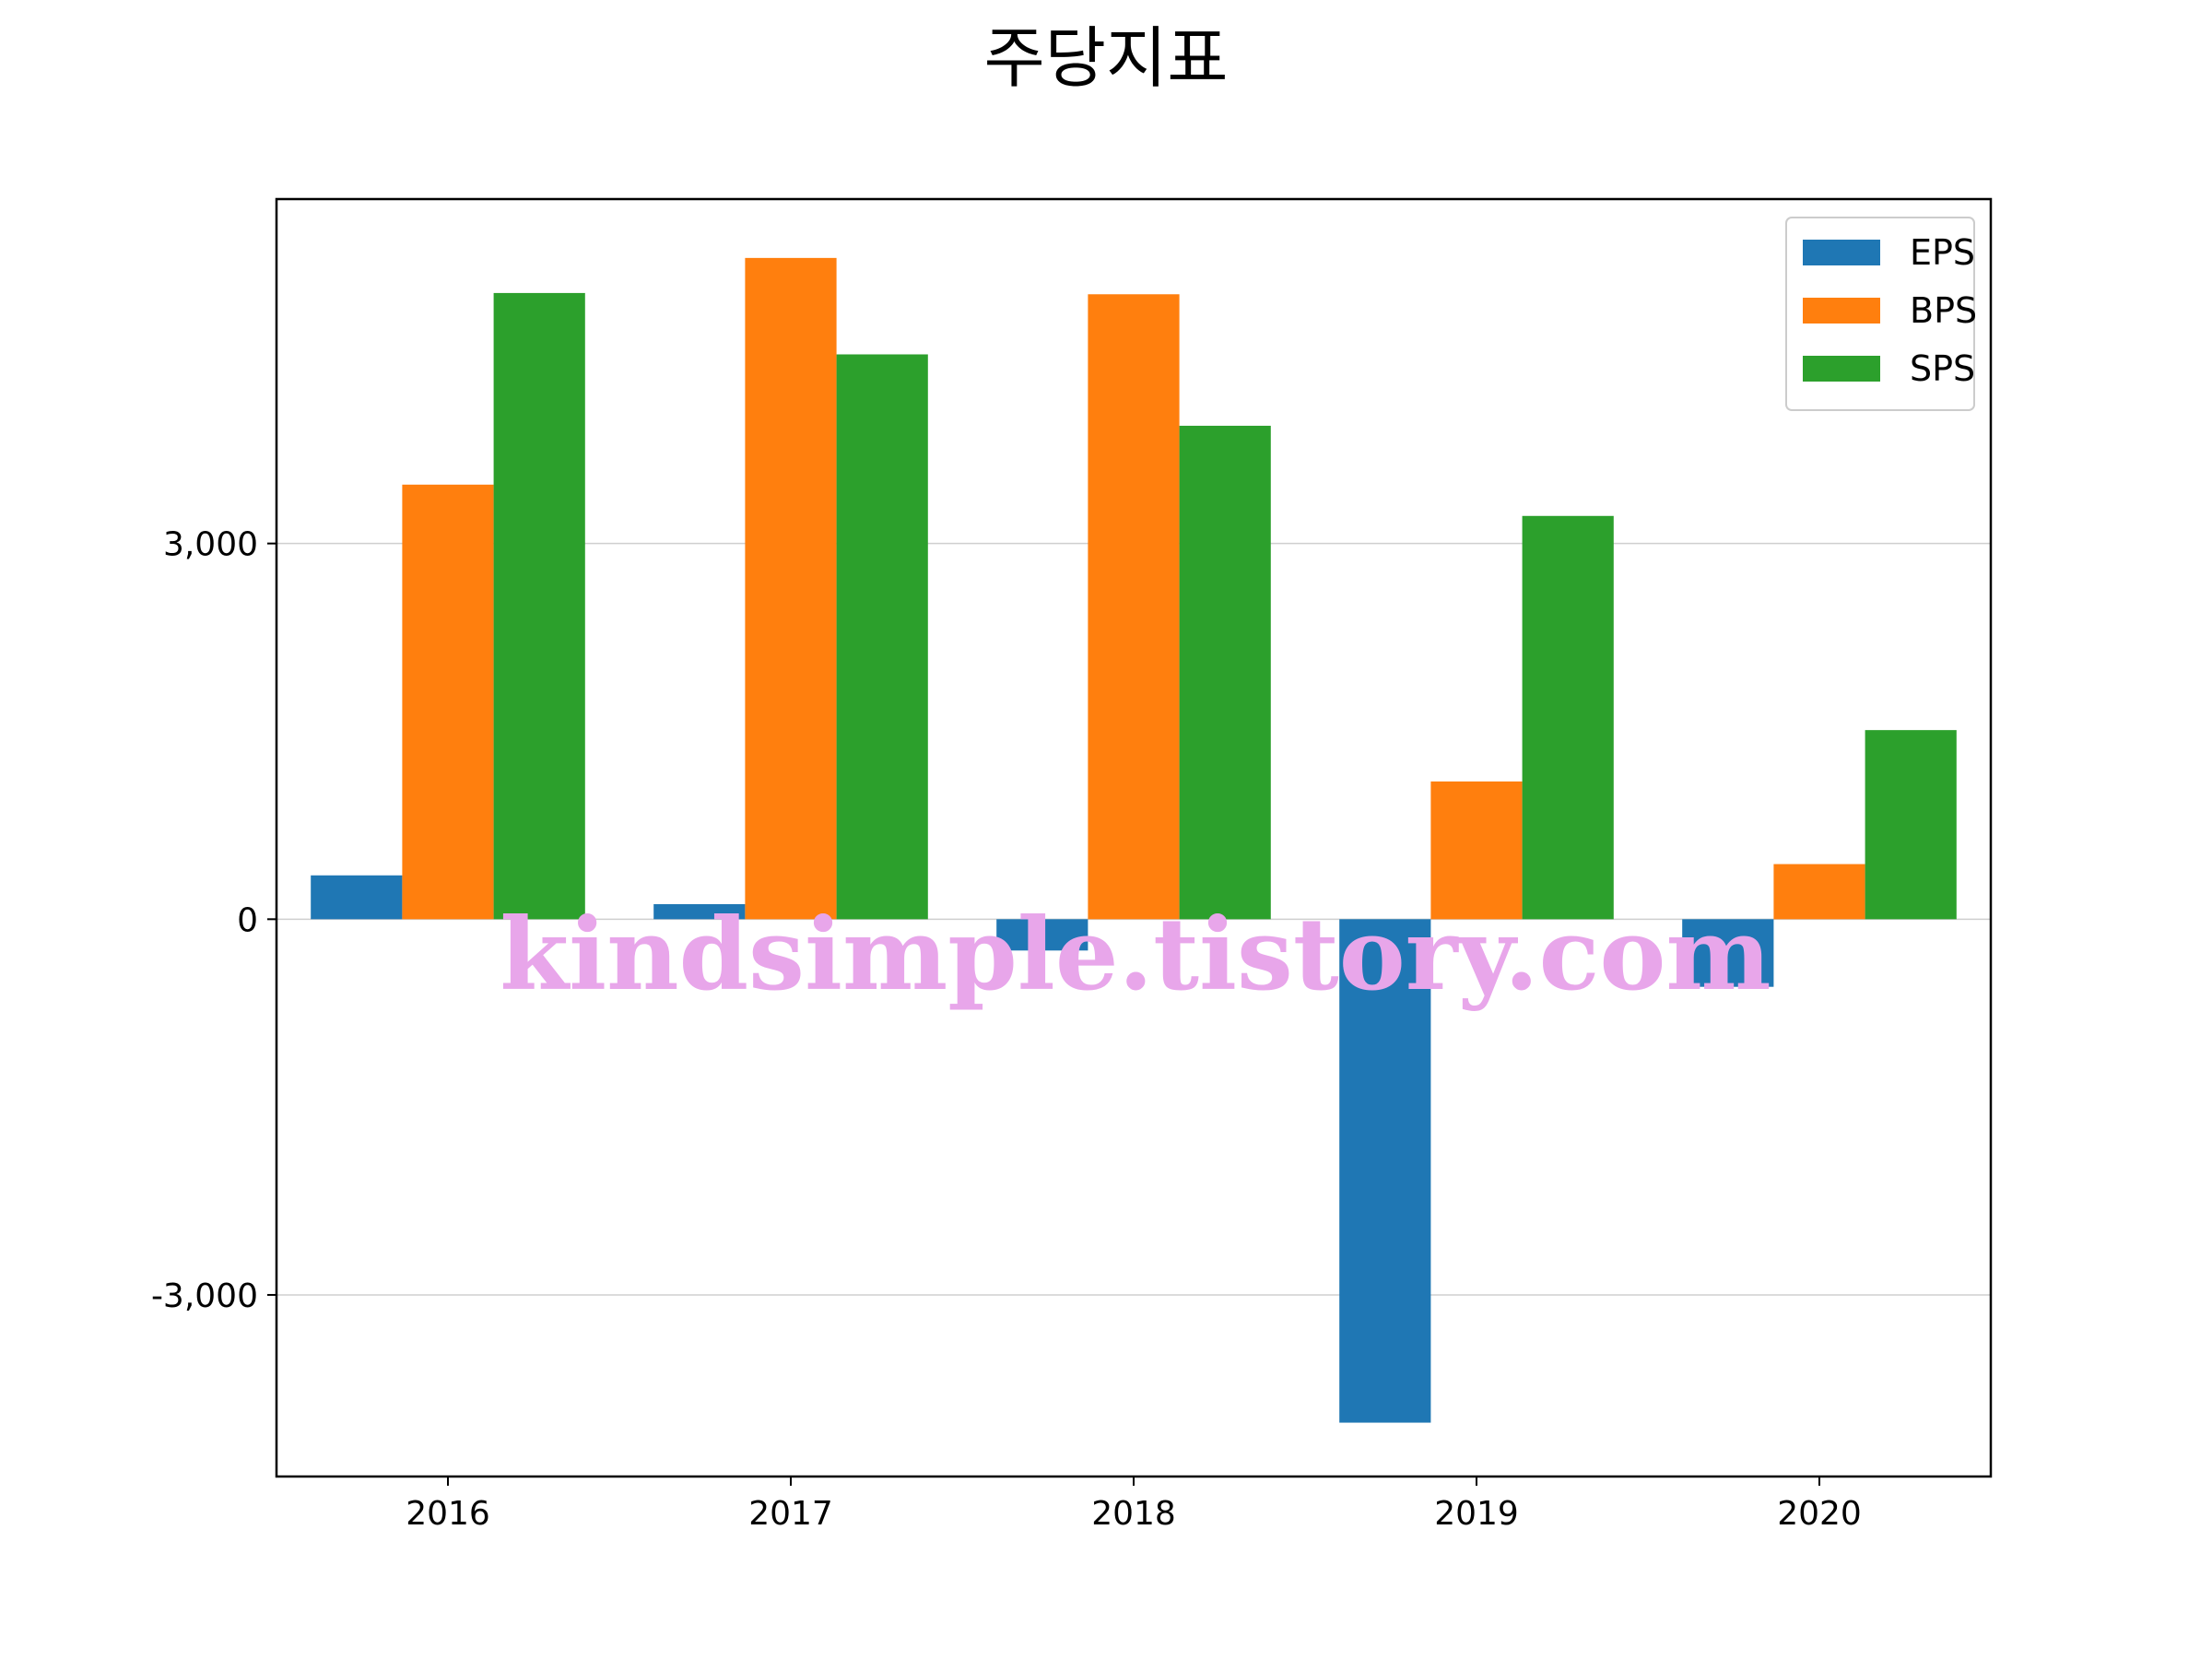  What do you see at coordinates (539, 606) in the screenshot?
I see `bar-sps-2016` at bounding box center [539, 606].